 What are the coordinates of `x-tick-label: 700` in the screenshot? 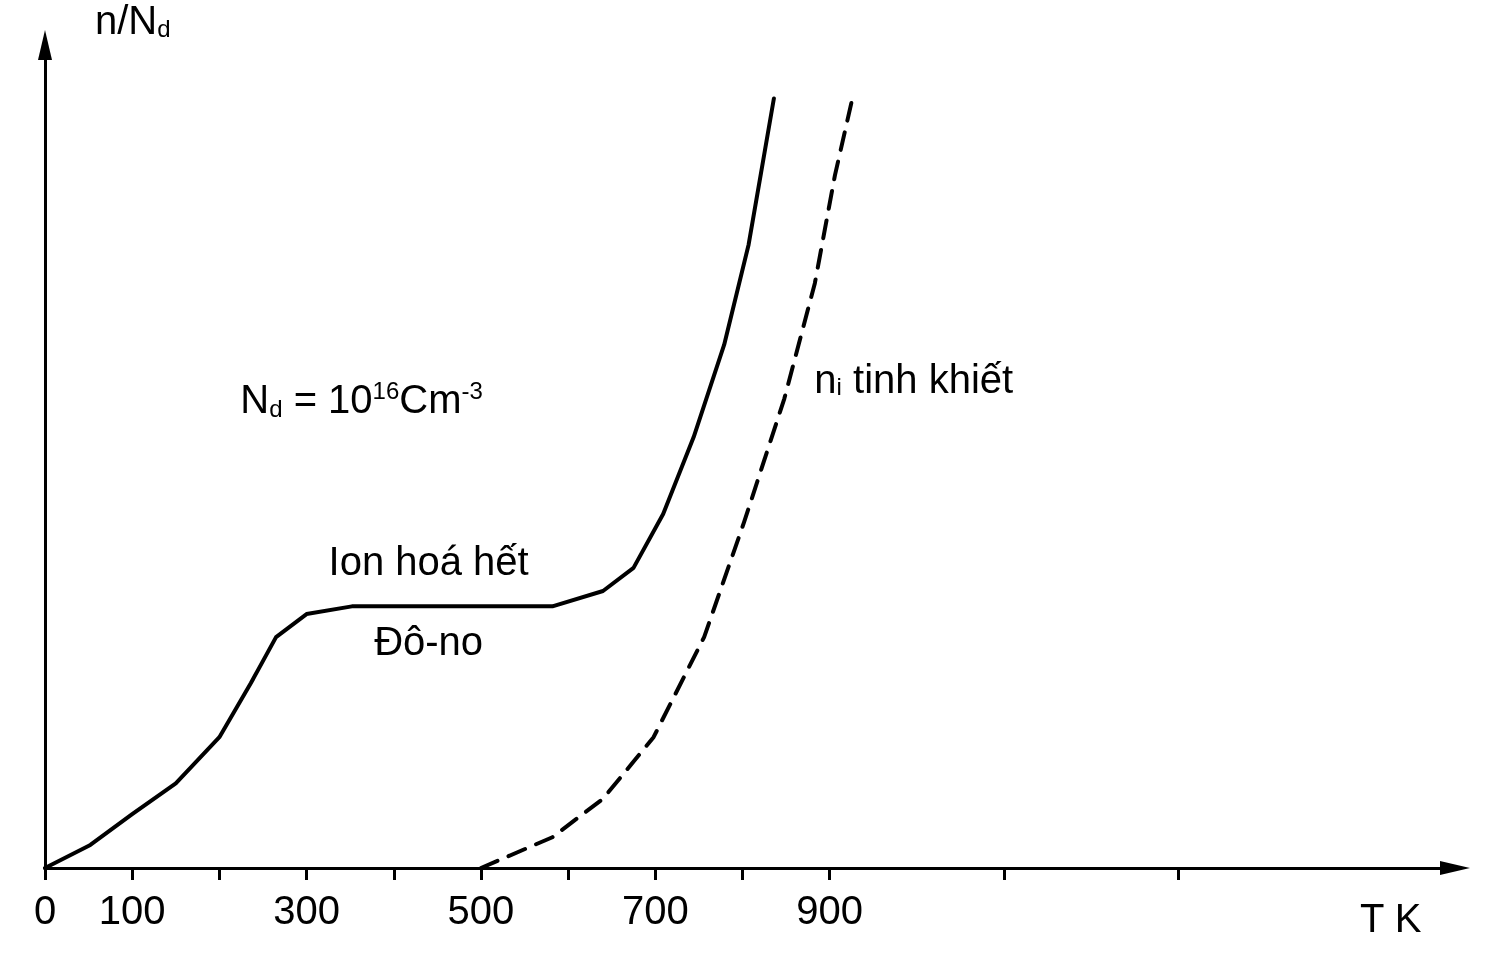 It's located at (655, 910).